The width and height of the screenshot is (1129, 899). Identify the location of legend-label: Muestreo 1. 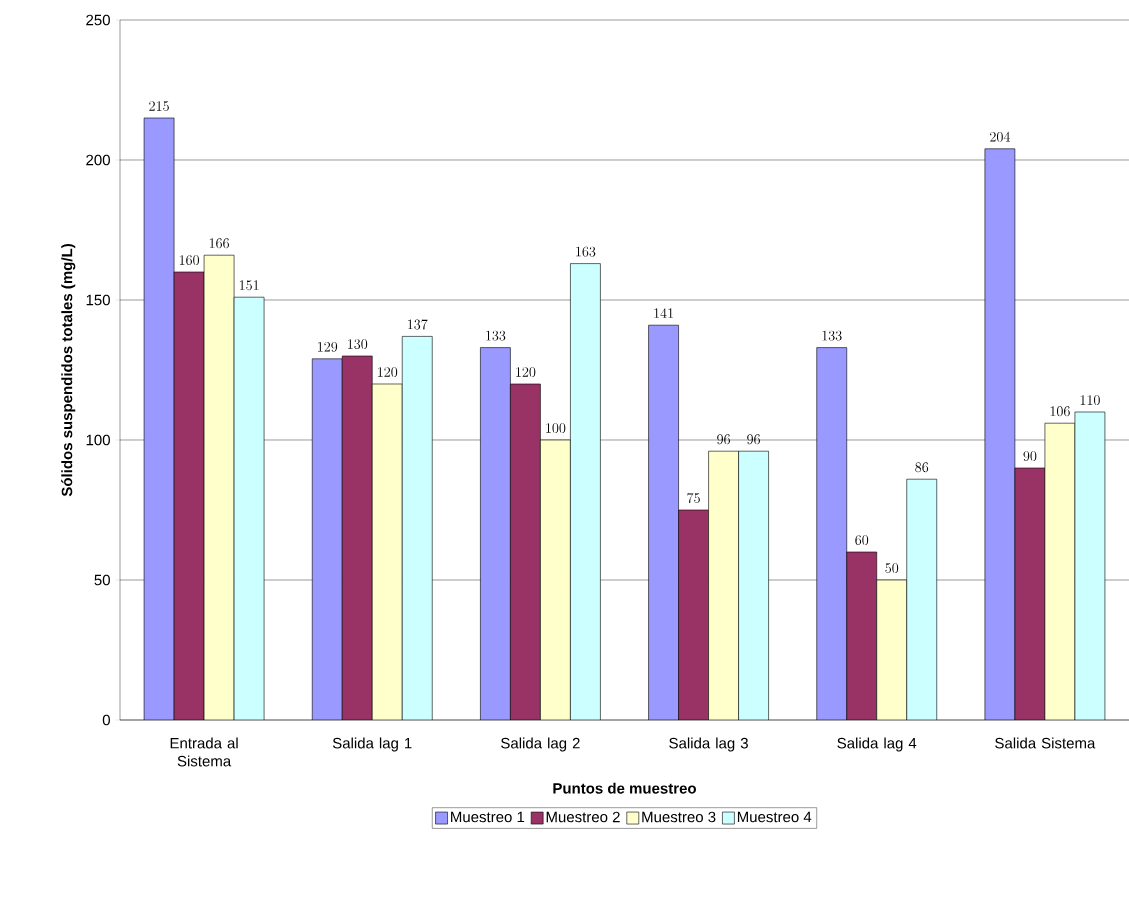
(488, 817).